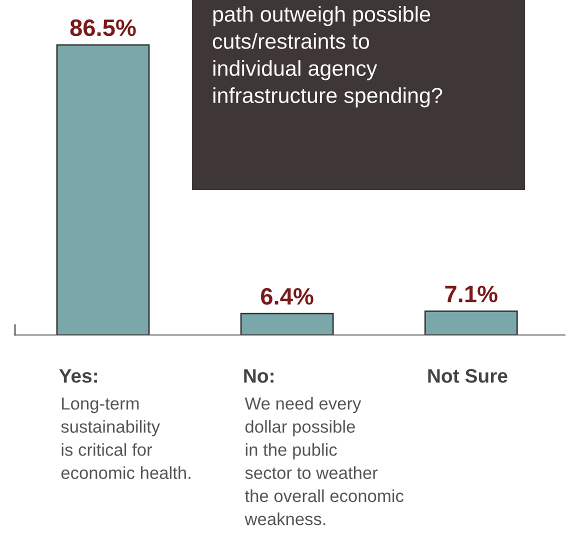 The image size is (566, 546). I want to click on x-tick-label: Not Sure, so click(468, 376).